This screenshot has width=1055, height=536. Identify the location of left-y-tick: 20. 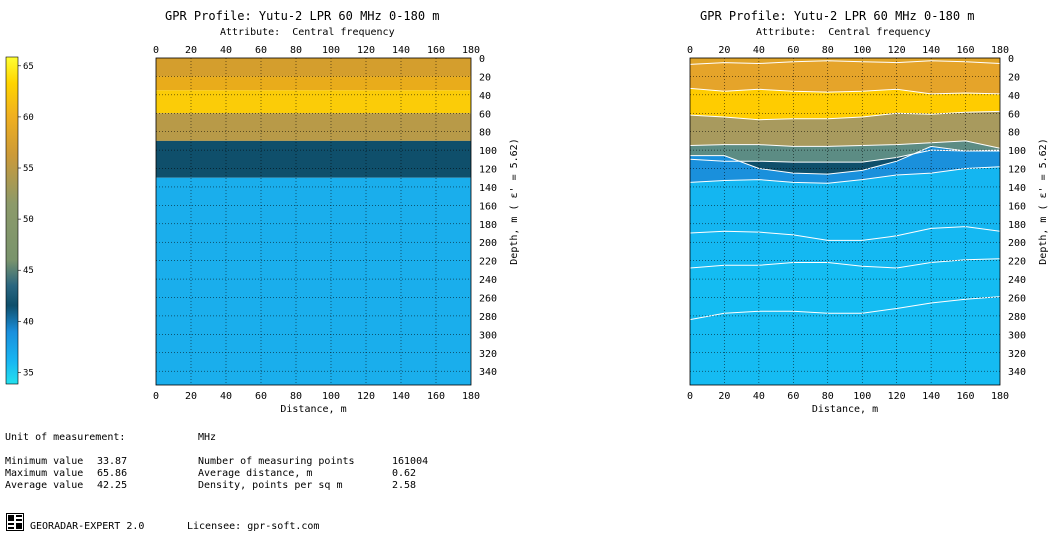
(485, 77).